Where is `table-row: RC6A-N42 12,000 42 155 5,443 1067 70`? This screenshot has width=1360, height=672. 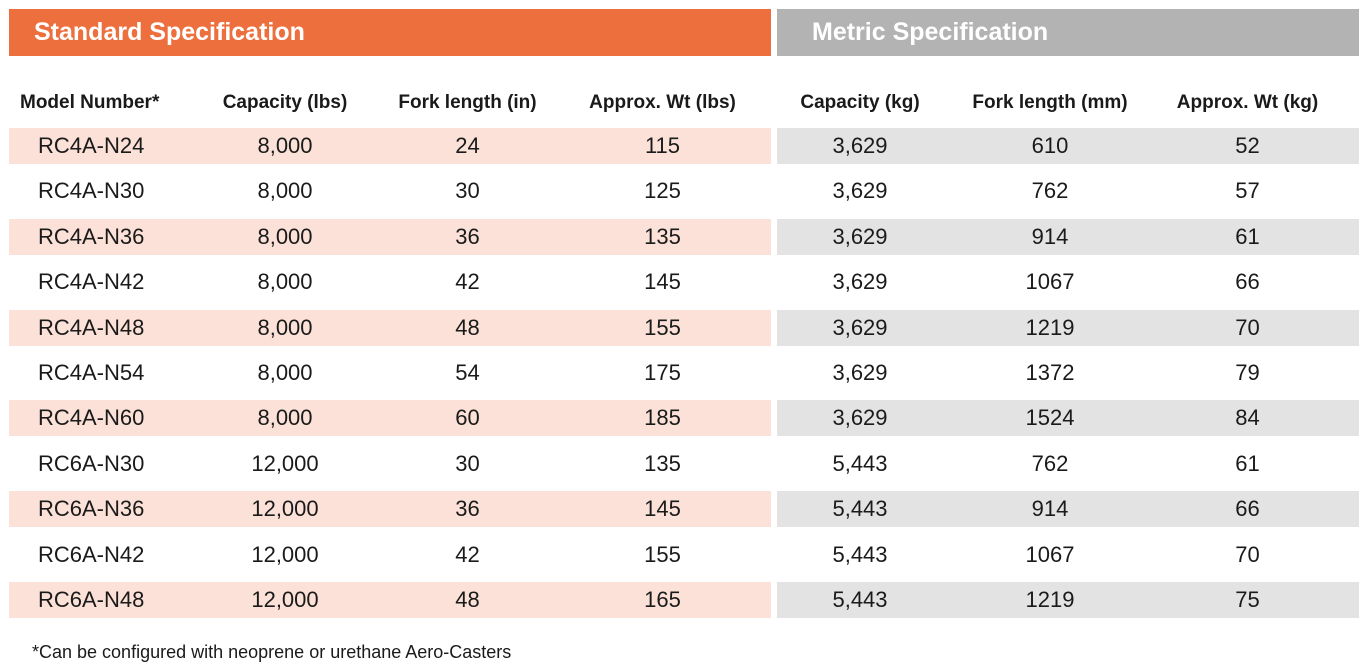
table-row: RC6A-N42 12,000 42 155 5,443 1067 70 is located at coordinates (680, 555).